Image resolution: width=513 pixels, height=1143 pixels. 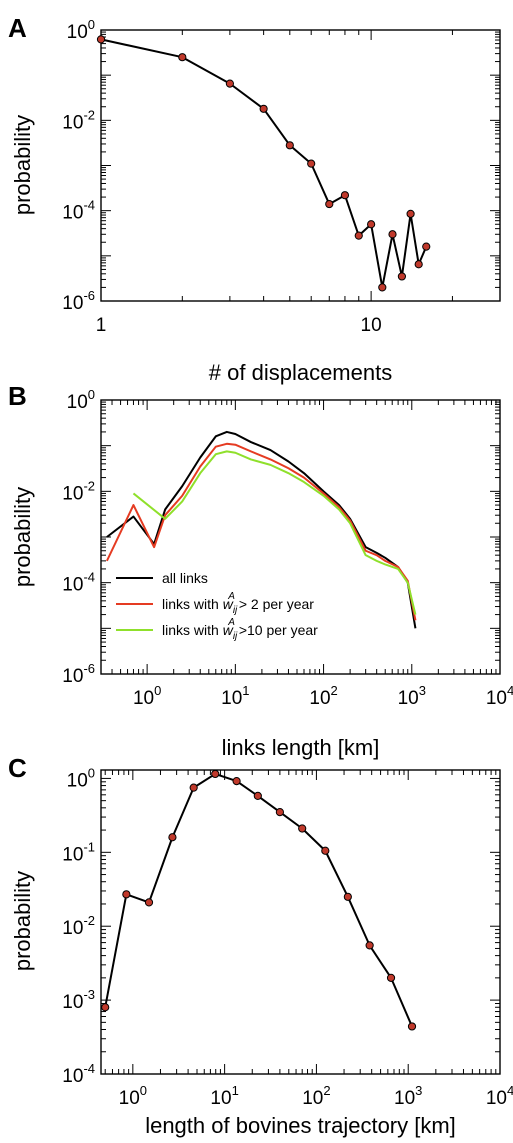 I want to click on tick-label-exponent: -1, so click(x=89, y=846).